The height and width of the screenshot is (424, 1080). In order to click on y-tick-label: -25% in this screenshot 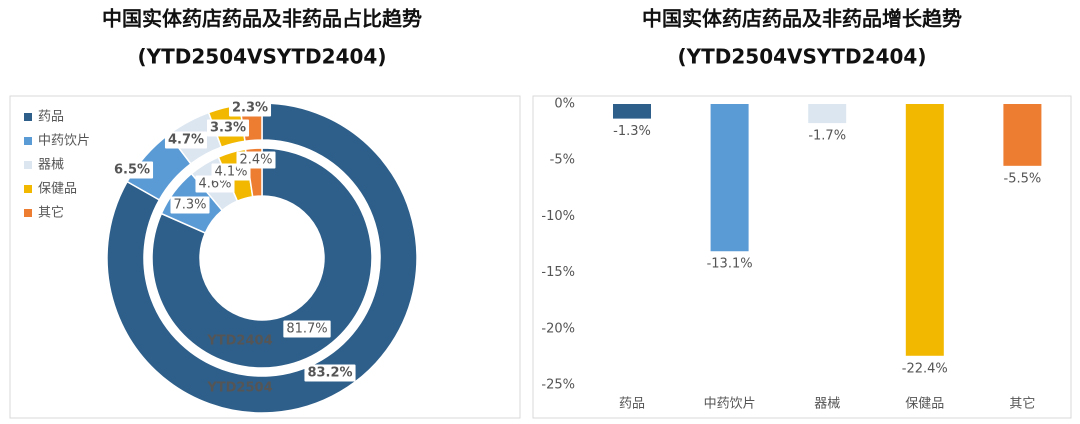, I will do `click(558, 385)`.